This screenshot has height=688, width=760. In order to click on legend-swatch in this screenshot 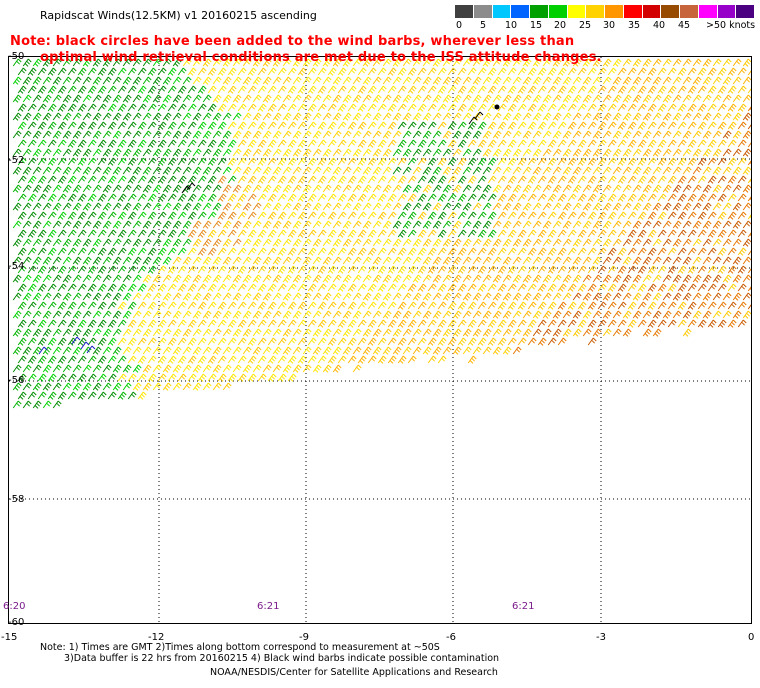, I will do `click(482, 11)`.